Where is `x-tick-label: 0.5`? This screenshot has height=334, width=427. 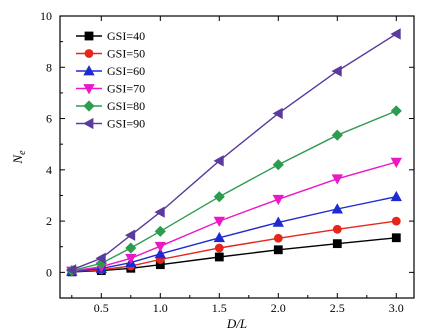
x-tick-label: 0.5 is located at coordinates (101, 308).